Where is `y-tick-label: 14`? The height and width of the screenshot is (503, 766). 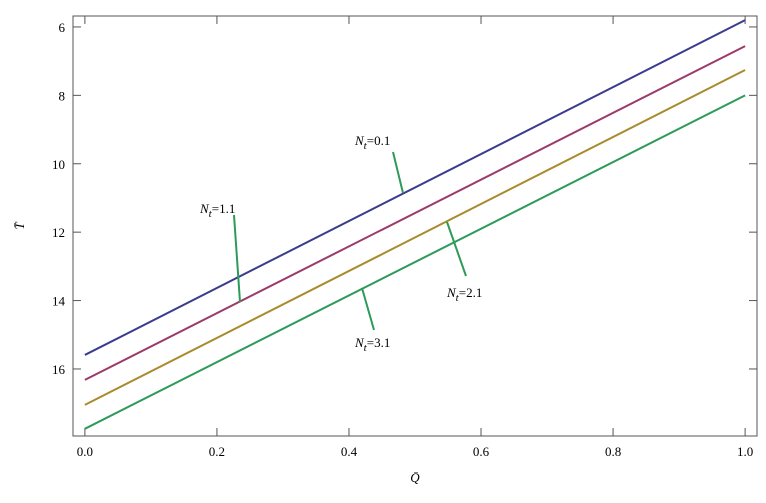
y-tick-label: 14 is located at coordinates (59, 301).